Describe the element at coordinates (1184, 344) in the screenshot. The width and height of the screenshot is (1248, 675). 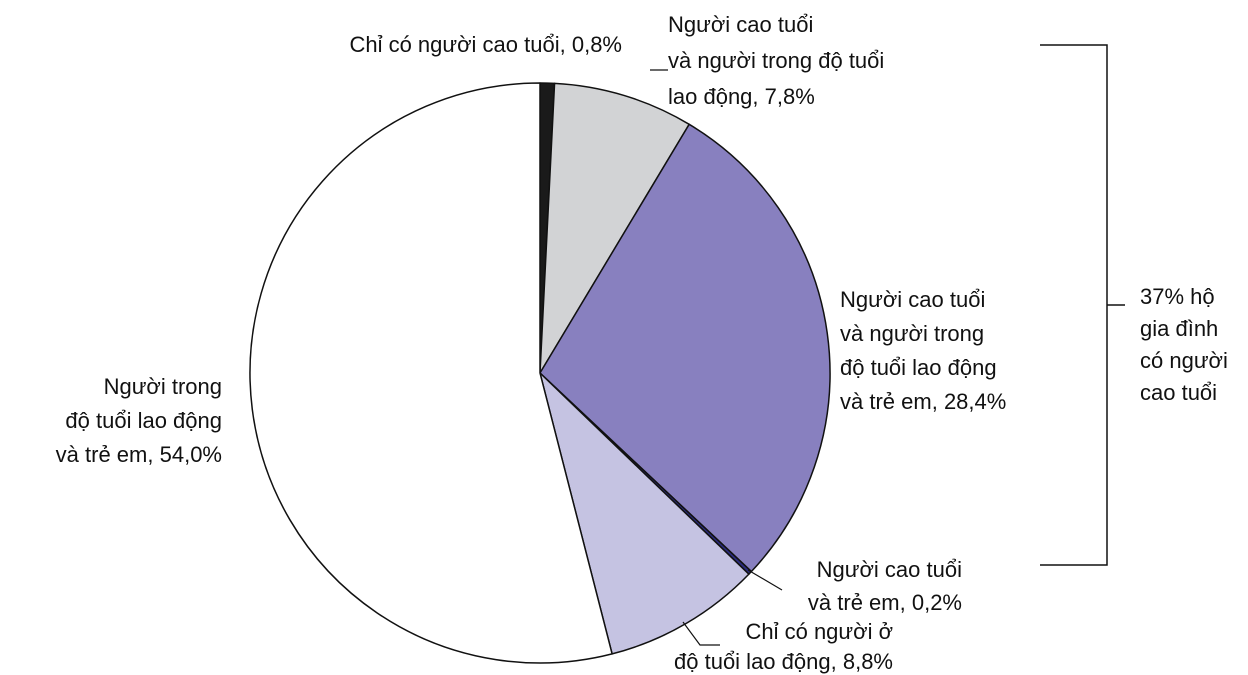
I see `annotation: 37% hộ gia đình có người cao tuổi` at that location.